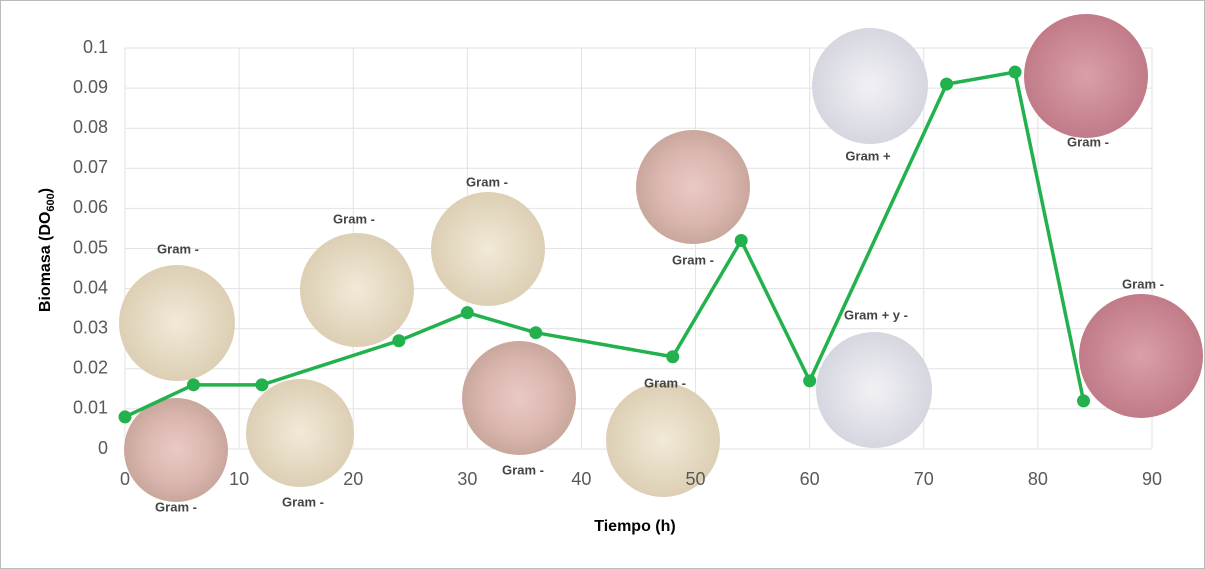 The image size is (1205, 569). What do you see at coordinates (90, 287) in the screenshot?
I see `y-tick-label: 0.04` at bounding box center [90, 287].